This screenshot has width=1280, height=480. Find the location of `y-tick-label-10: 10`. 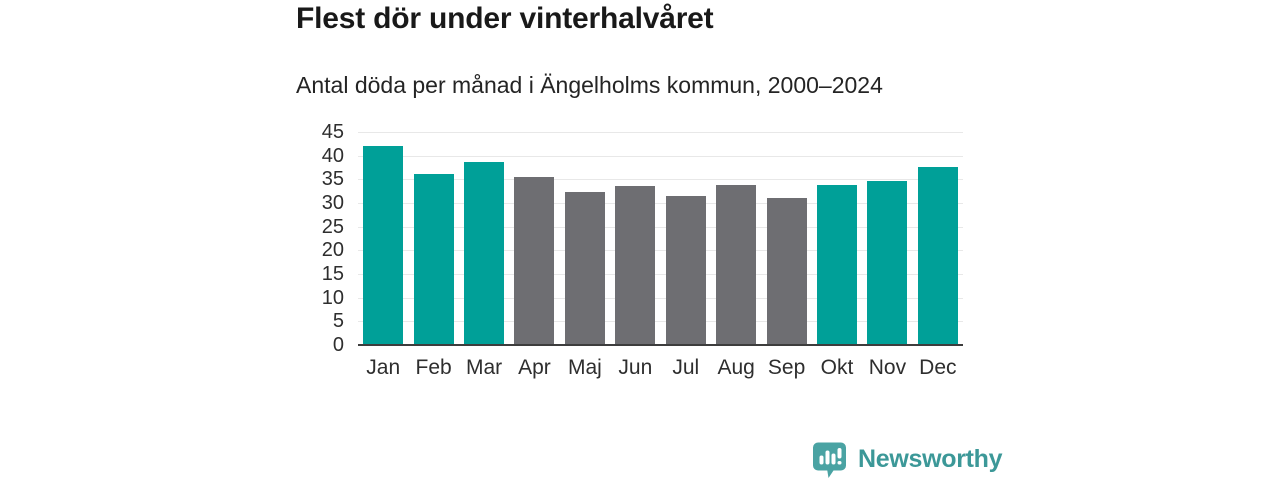

y-tick-label-10: 10 is located at coordinates (332, 297).